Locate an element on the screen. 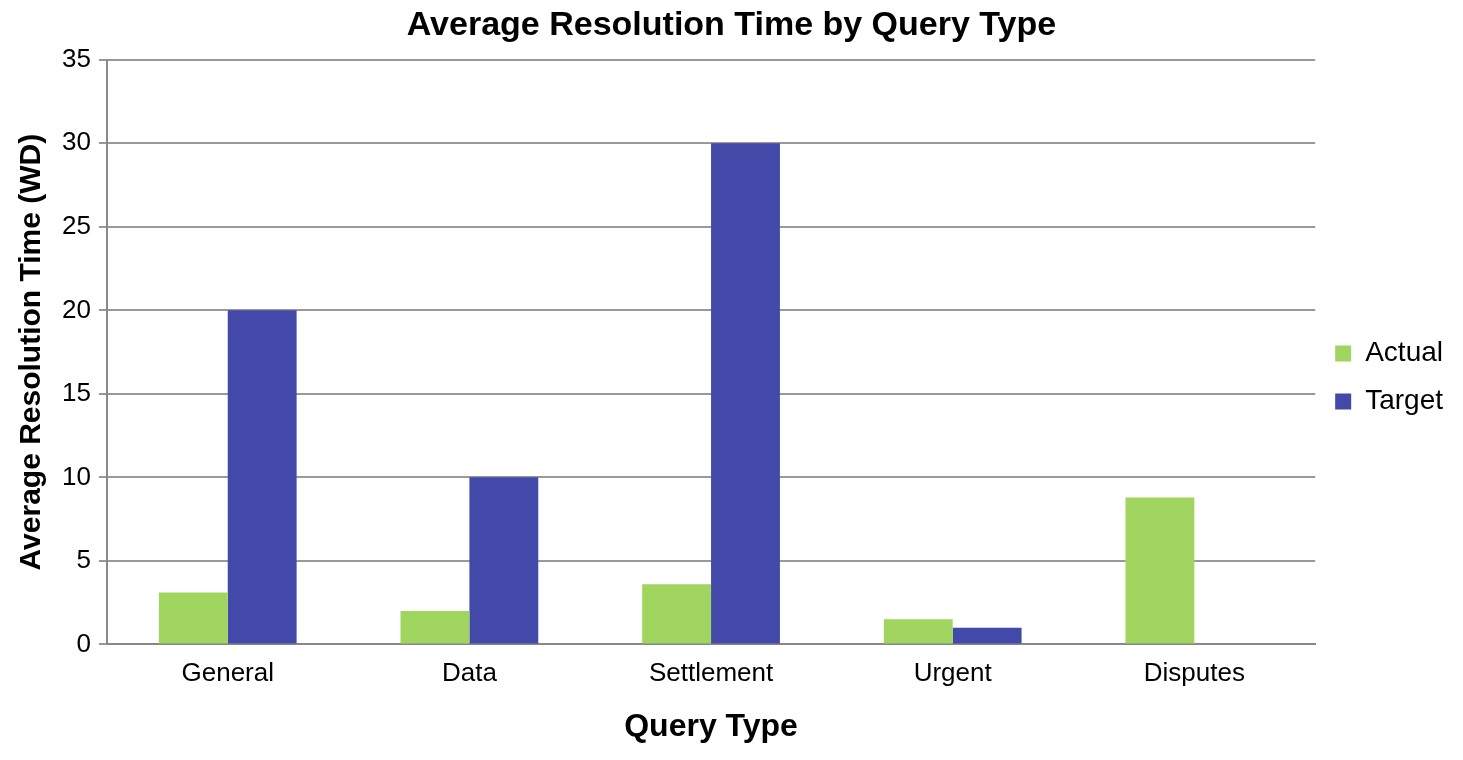 The height and width of the screenshot is (760, 1463). y-axis-title: Average Resolution Time (WD) is located at coordinates (30, 352).